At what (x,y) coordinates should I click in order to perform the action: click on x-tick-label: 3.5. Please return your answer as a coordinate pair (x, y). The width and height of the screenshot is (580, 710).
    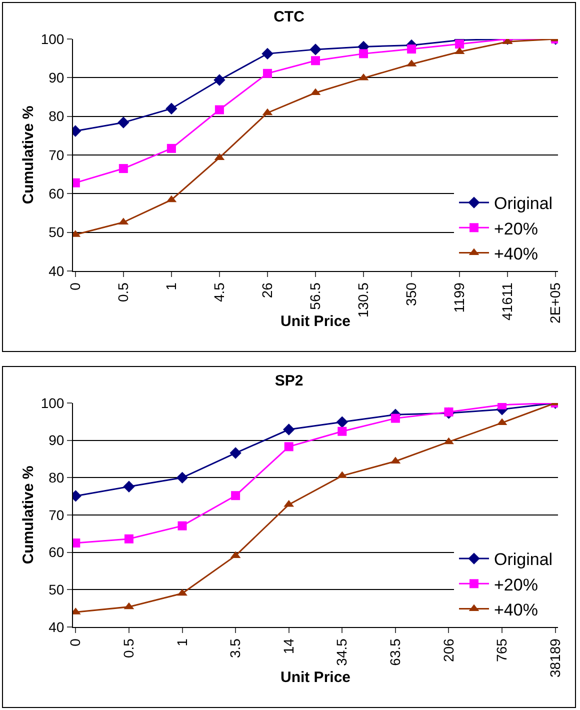
    Looking at the image, I should click on (235, 648).